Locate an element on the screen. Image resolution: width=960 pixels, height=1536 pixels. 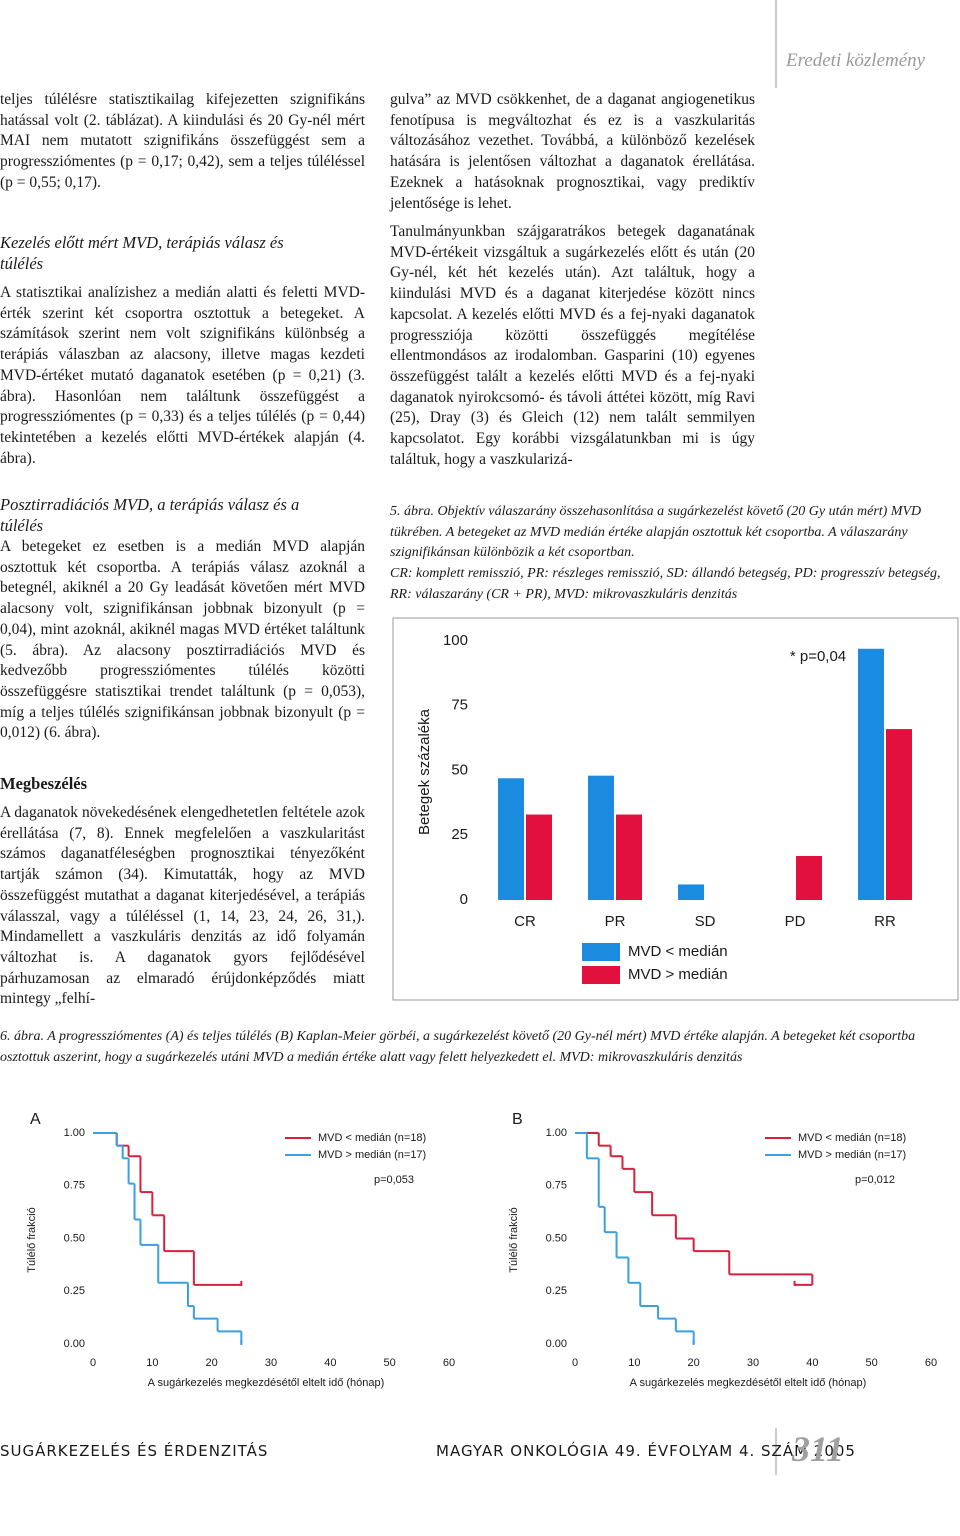
y-axis-label: Betegek százaléka is located at coordinates (424, 771).